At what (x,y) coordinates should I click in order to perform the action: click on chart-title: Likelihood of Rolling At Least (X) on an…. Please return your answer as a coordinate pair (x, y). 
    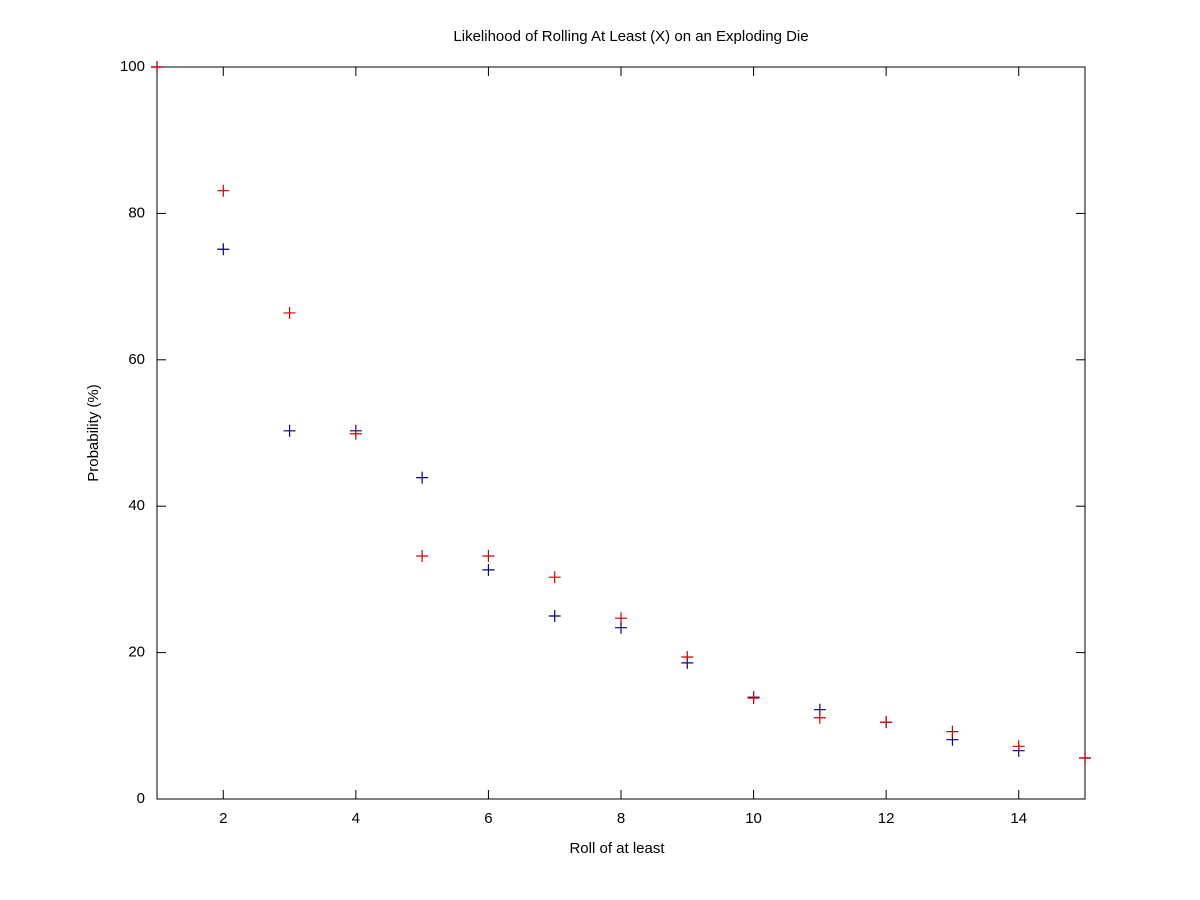
    Looking at the image, I should click on (630, 36).